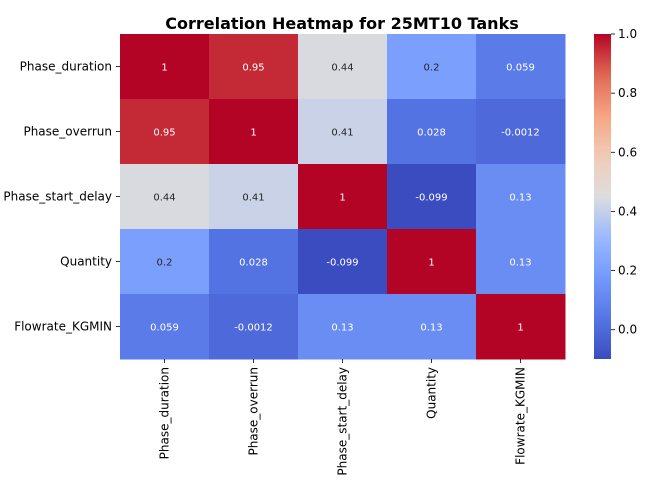  What do you see at coordinates (627, 34) in the screenshot?
I see `colorbar-tick-label: 1.0` at bounding box center [627, 34].